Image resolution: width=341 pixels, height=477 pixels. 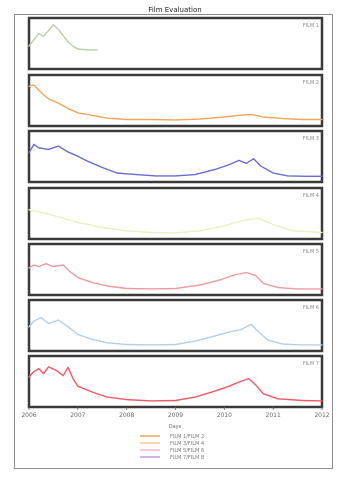 What do you see at coordinates (28, 415) in the screenshot?
I see `x-tick-label-2006: 2006` at bounding box center [28, 415].